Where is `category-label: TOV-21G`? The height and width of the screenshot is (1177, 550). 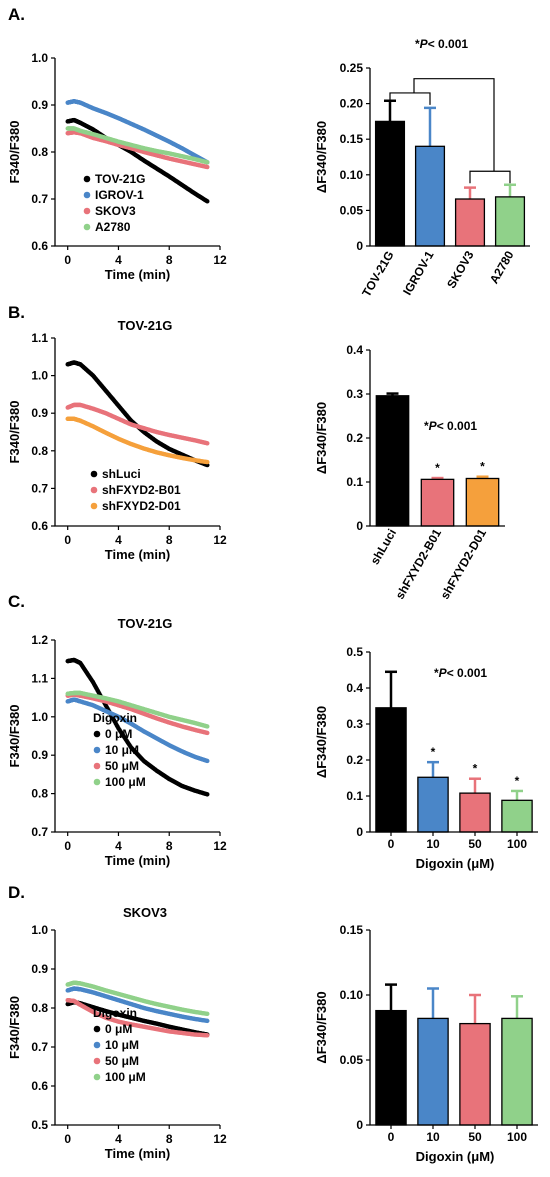 category-label: TOV-21G is located at coordinates (377, 274).